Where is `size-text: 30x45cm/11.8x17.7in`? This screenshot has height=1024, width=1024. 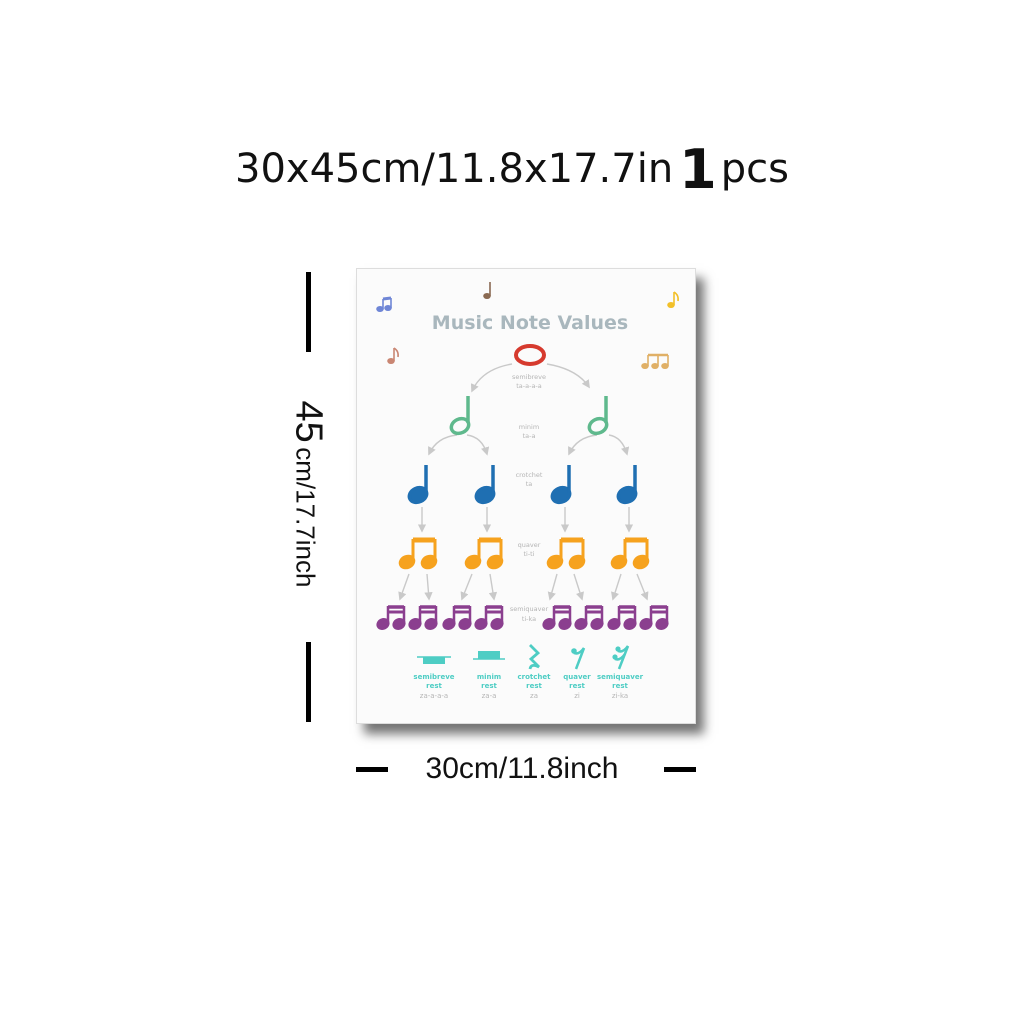 size-text: 30x45cm/11.8x17.7in is located at coordinates (454, 169).